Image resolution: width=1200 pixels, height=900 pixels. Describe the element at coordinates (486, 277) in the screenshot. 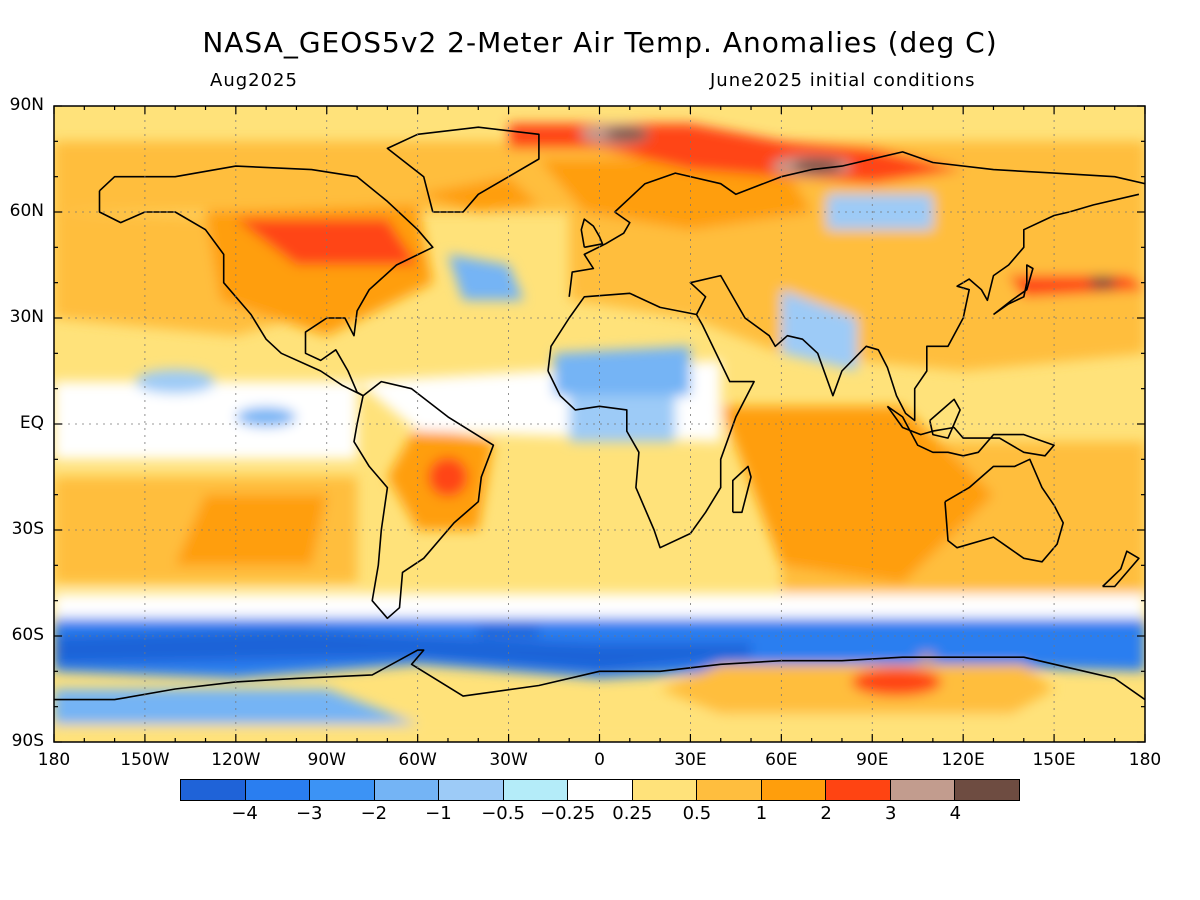

I see `nw-atlantic-cool` at that location.